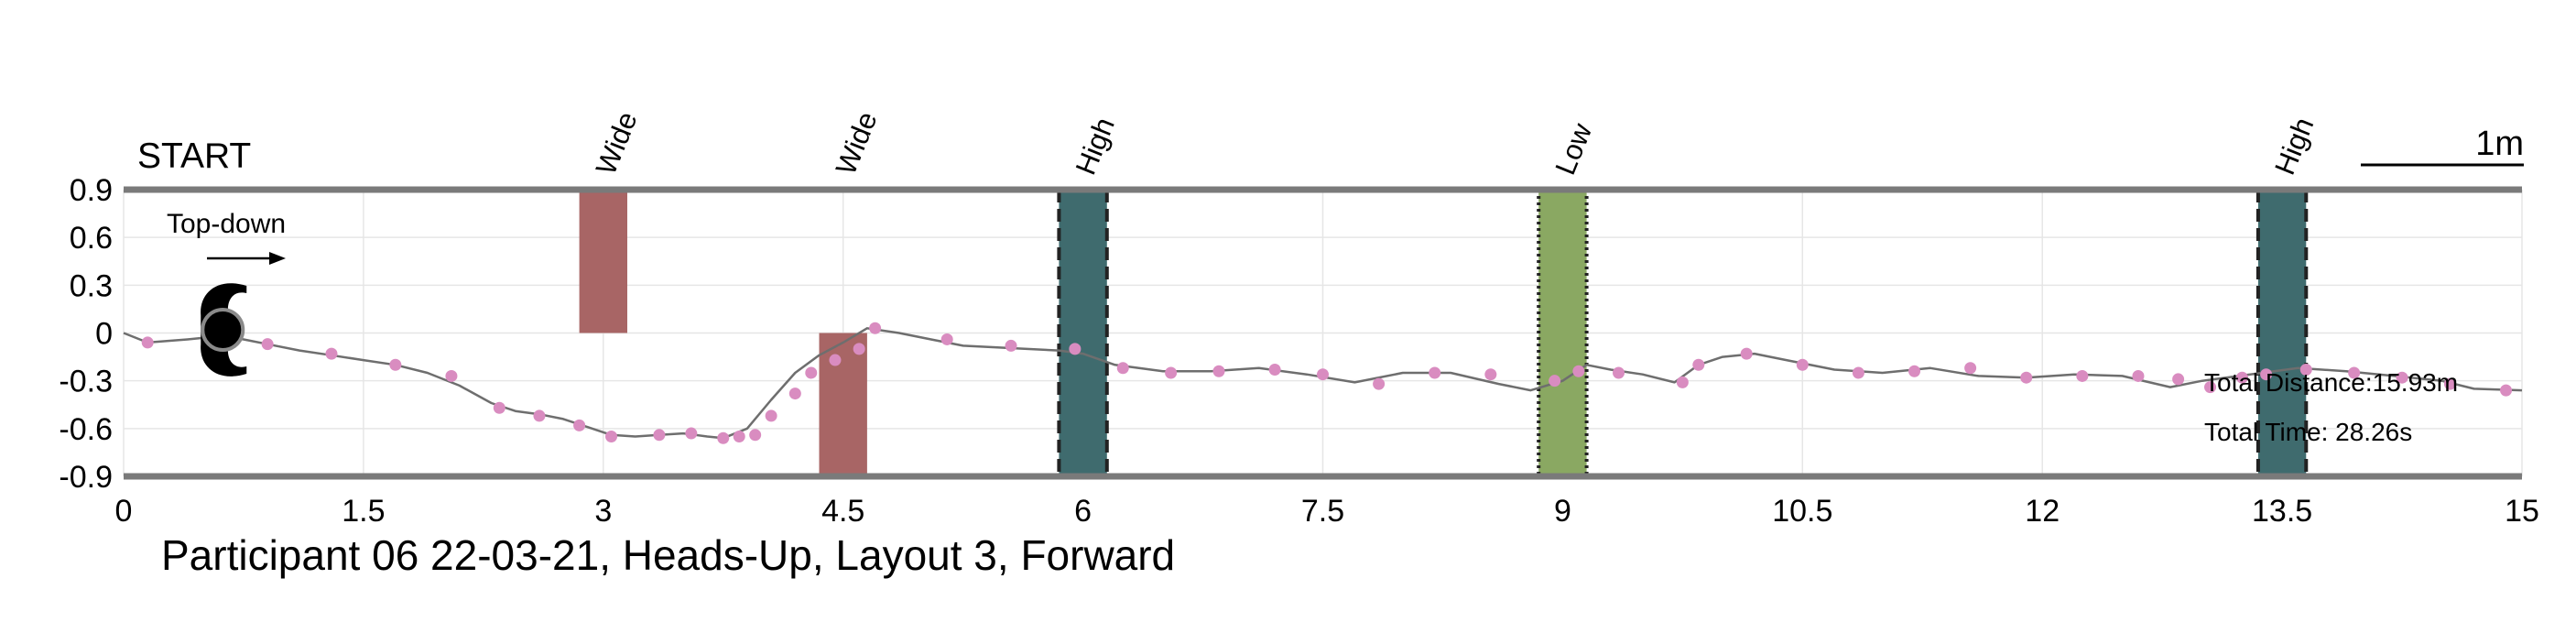  I want to click on inset-label: Top-down, so click(226, 224).